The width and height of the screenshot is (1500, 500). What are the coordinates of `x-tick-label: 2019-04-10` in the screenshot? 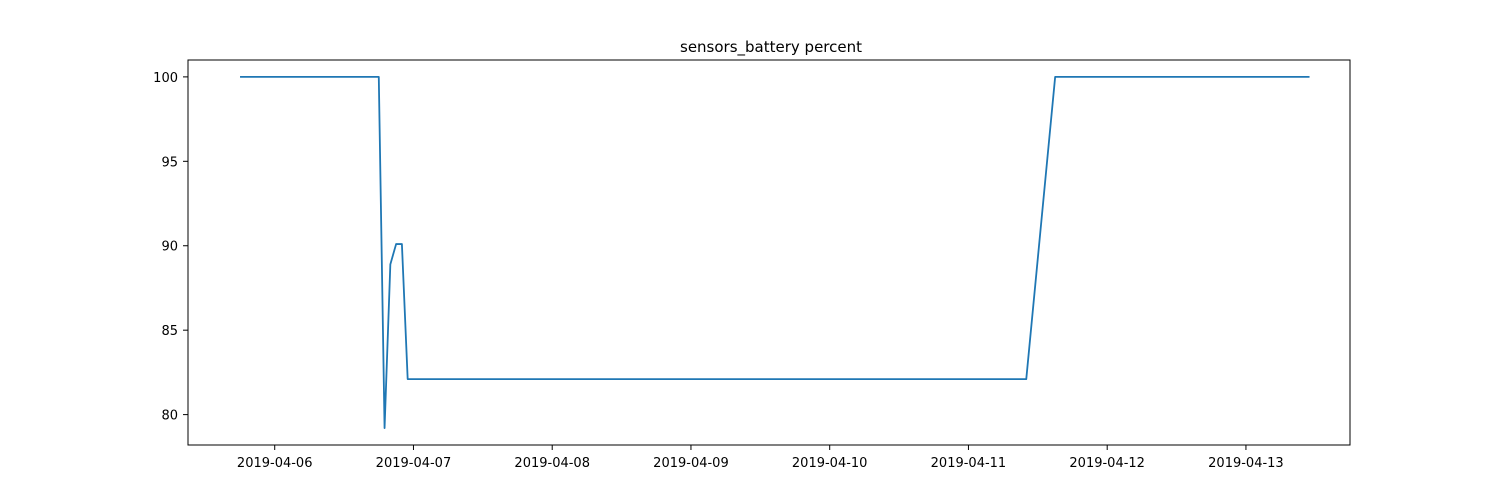 It's located at (830, 463).